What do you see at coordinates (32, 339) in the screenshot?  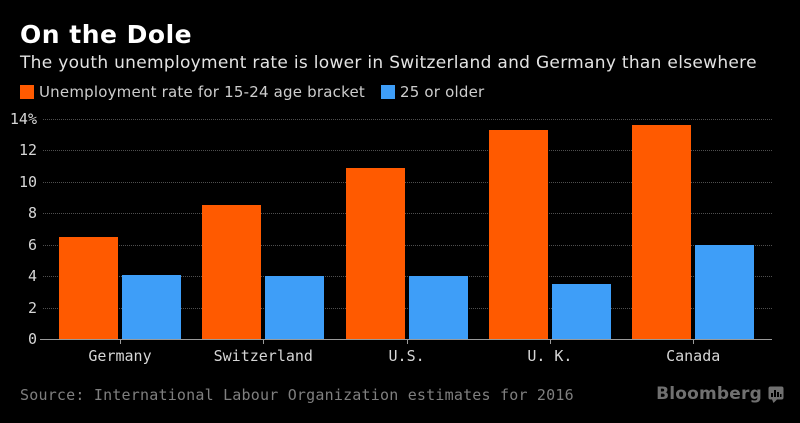 I see `y-tick-label-0: 0` at bounding box center [32, 339].